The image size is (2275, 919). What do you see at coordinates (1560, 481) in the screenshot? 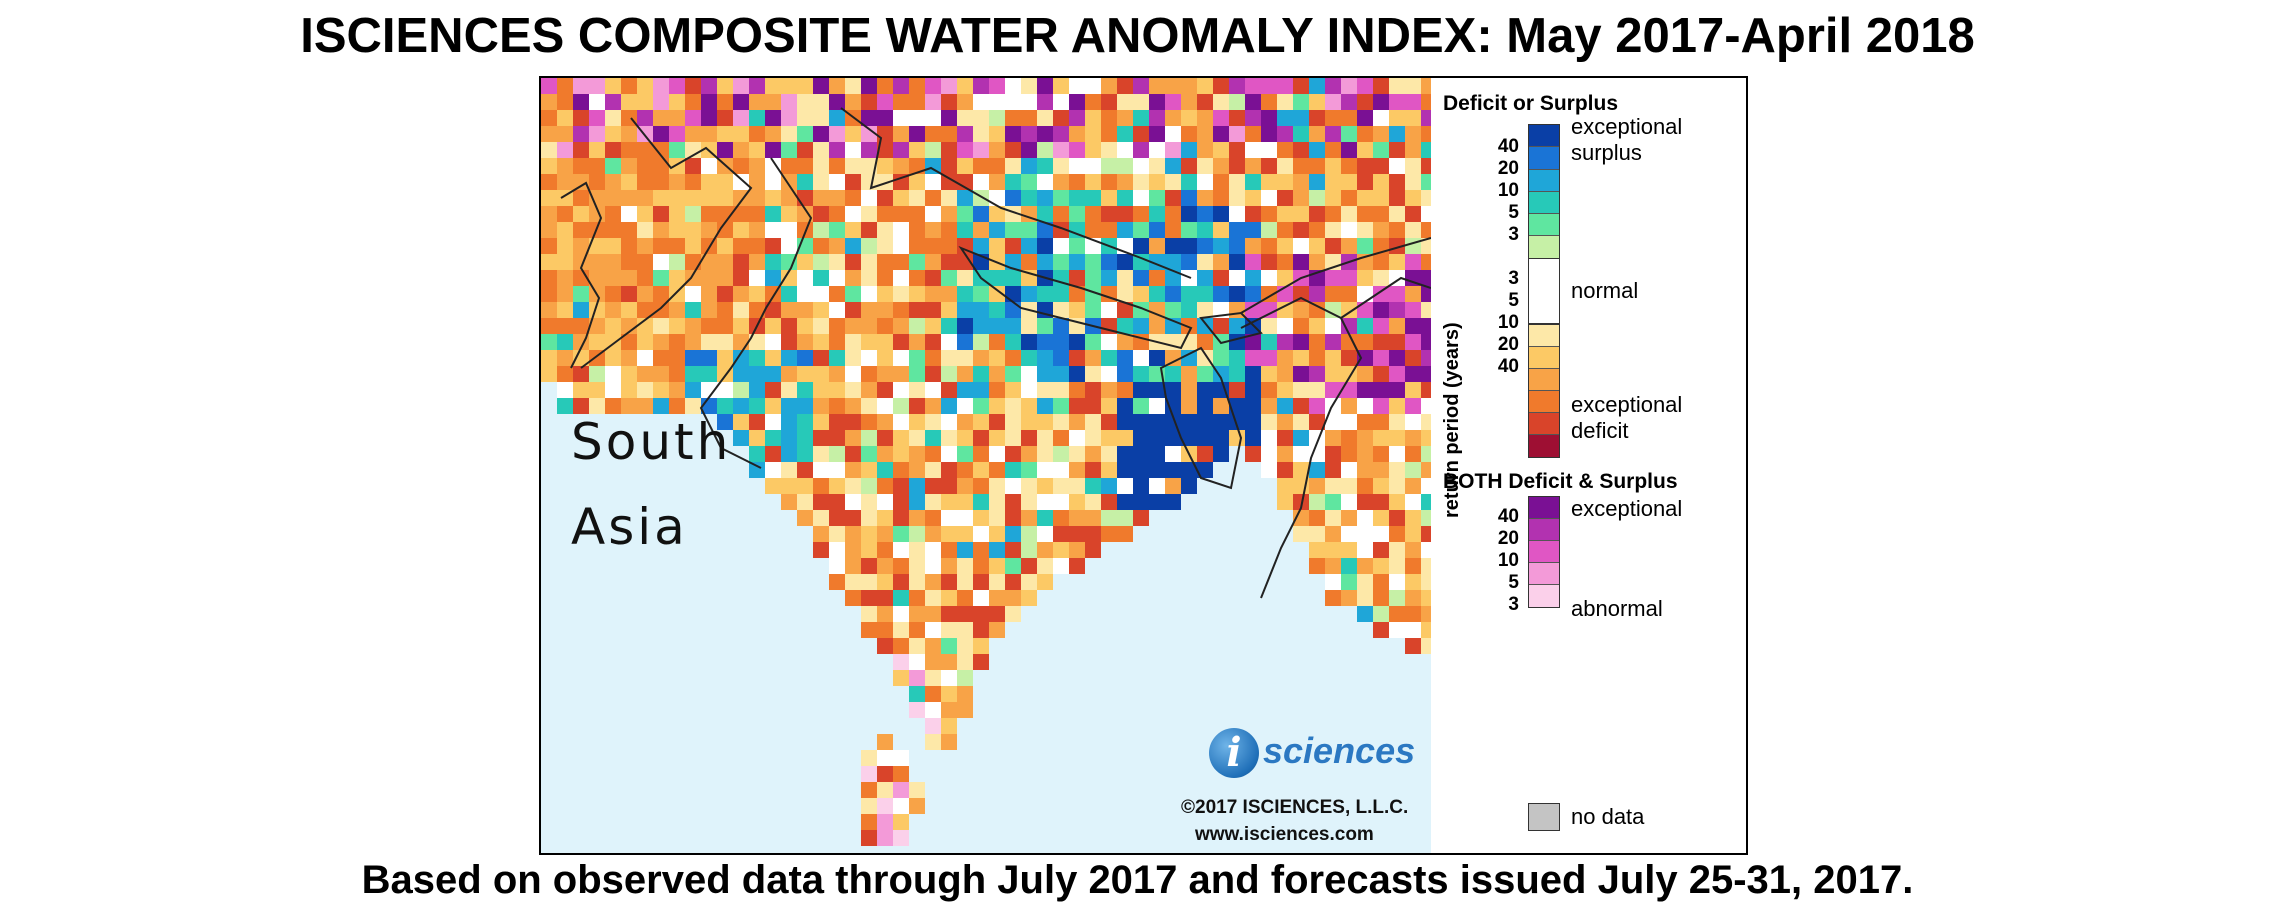
I see `legend-title-both: BOTH Deficit & Surplus` at bounding box center [1560, 481].